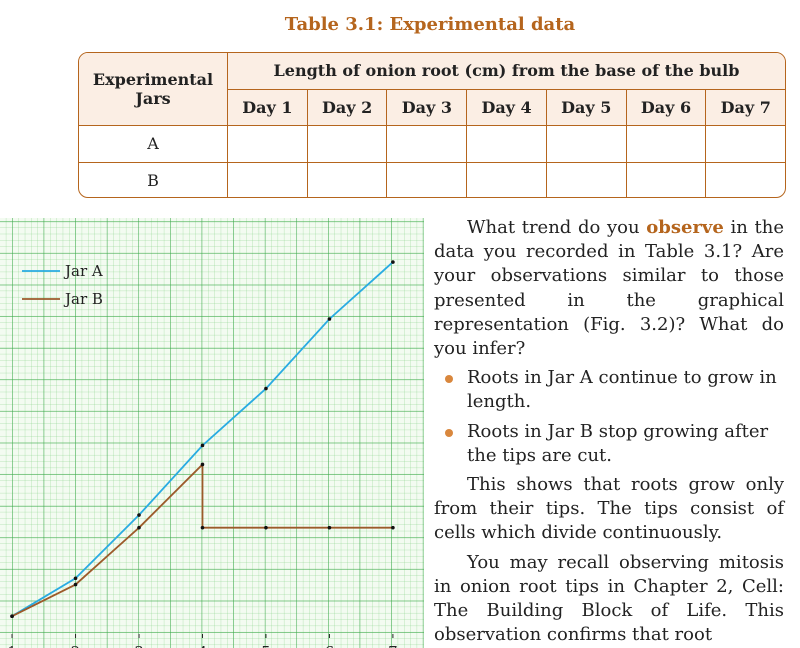 This screenshot has height=648, width=800. What do you see at coordinates (153, 179) in the screenshot?
I see `row-label: B` at bounding box center [153, 179].